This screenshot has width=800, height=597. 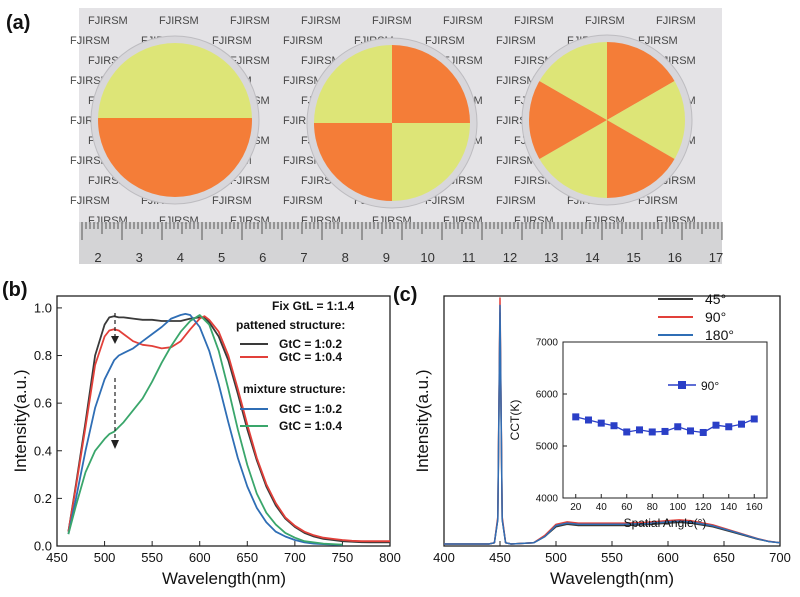 I want to click on ruler-number: 13, so click(x=551, y=257).